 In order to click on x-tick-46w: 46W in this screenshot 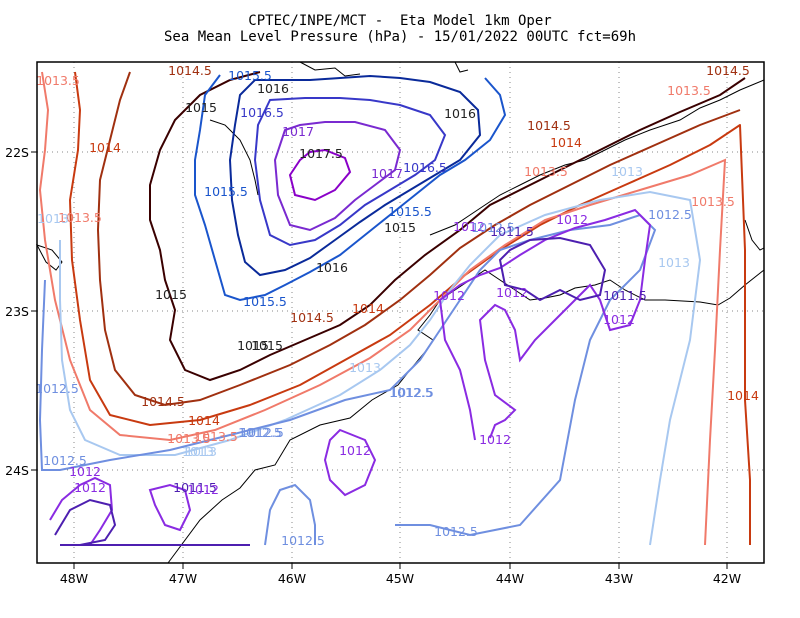, I will do `click(292, 578)`.